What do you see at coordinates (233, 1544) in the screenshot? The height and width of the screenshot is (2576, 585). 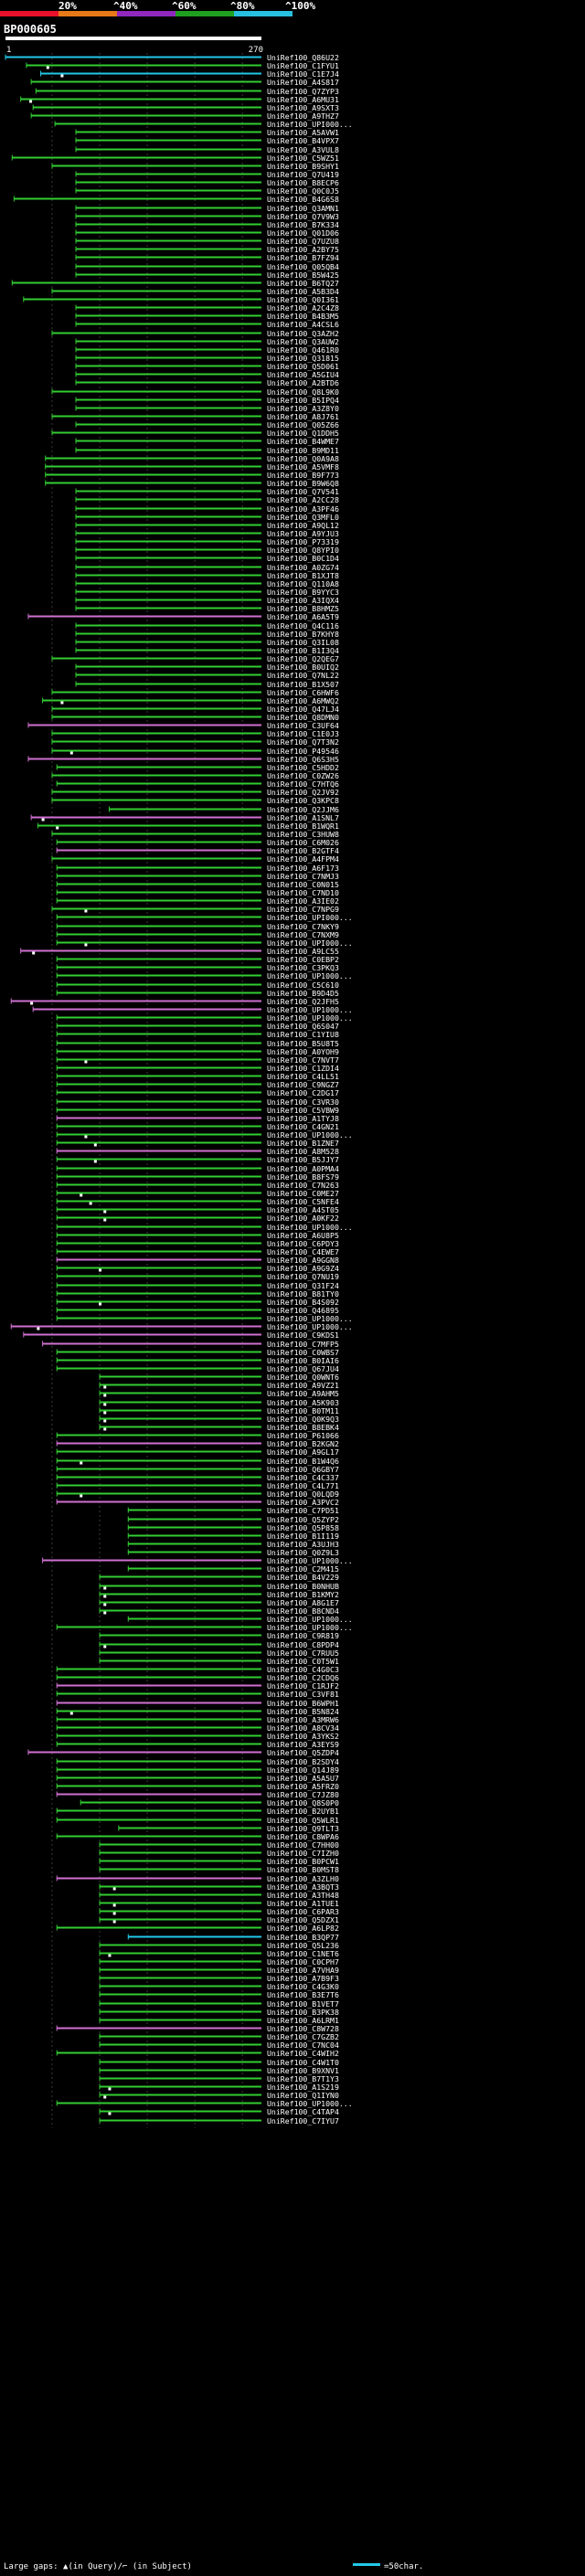 I see `hit-row: UniRef100_A3UJH3` at bounding box center [233, 1544].